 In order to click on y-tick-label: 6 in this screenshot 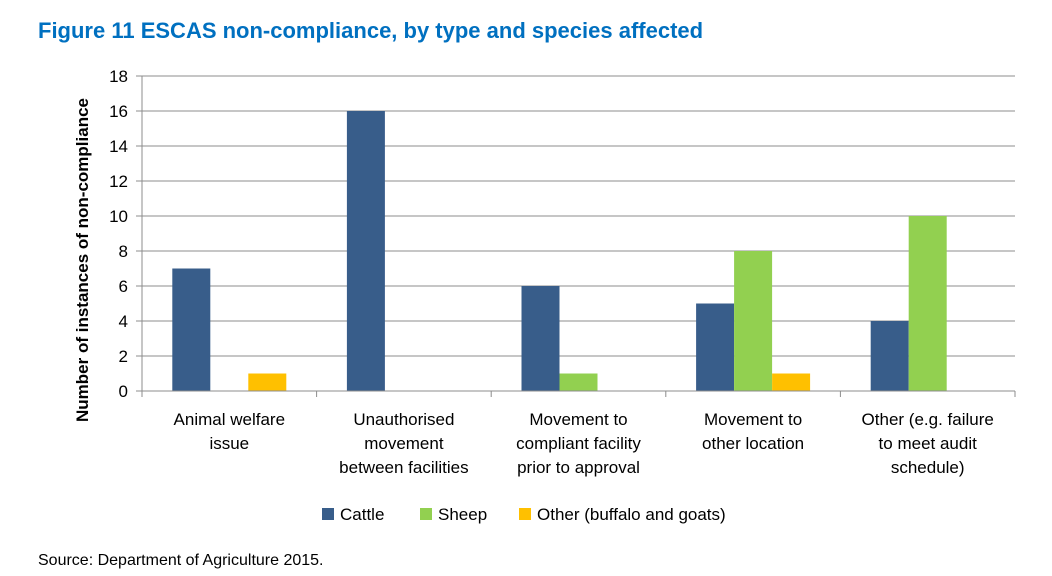, I will do `click(123, 286)`.